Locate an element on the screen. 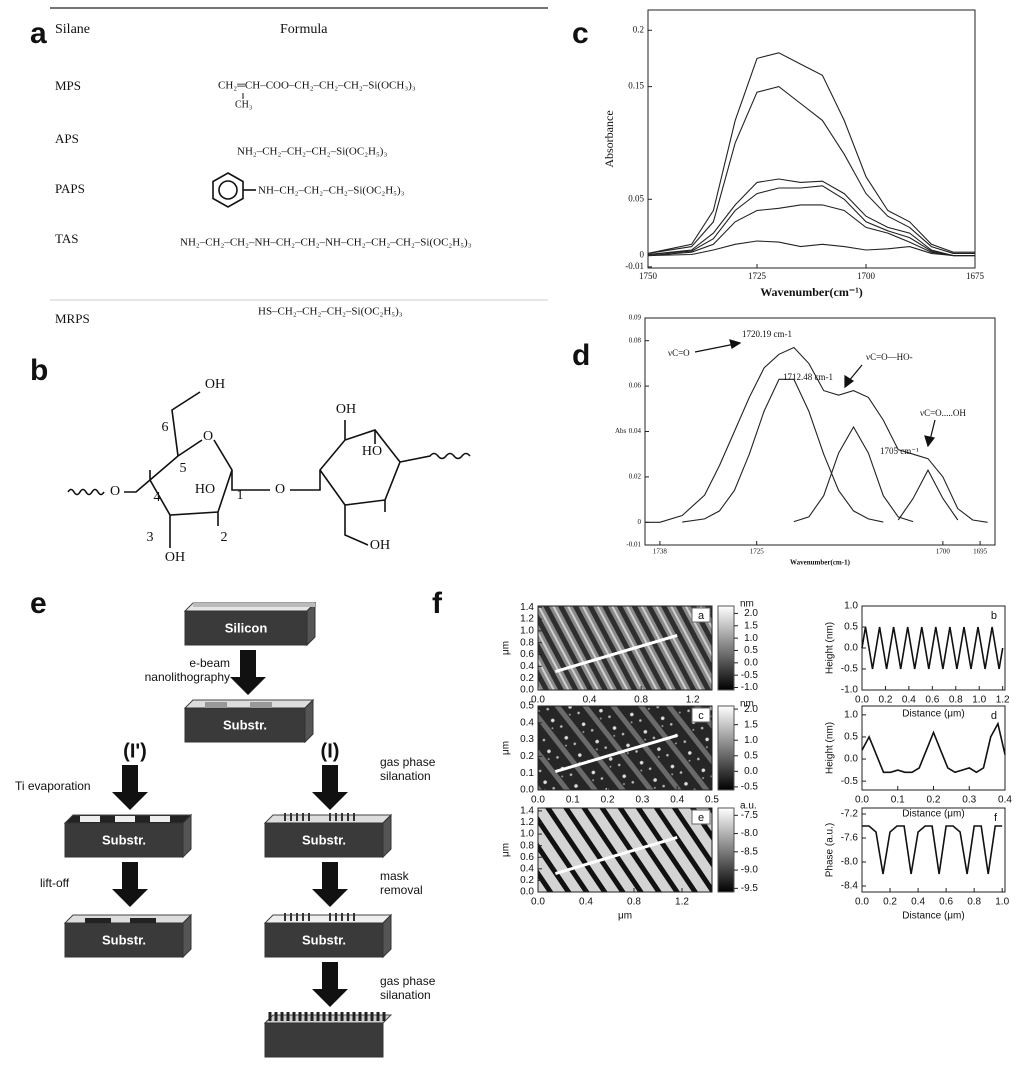 The height and width of the screenshot is (1073, 1024). x-tick-label: 0.5 is located at coordinates (712, 800).